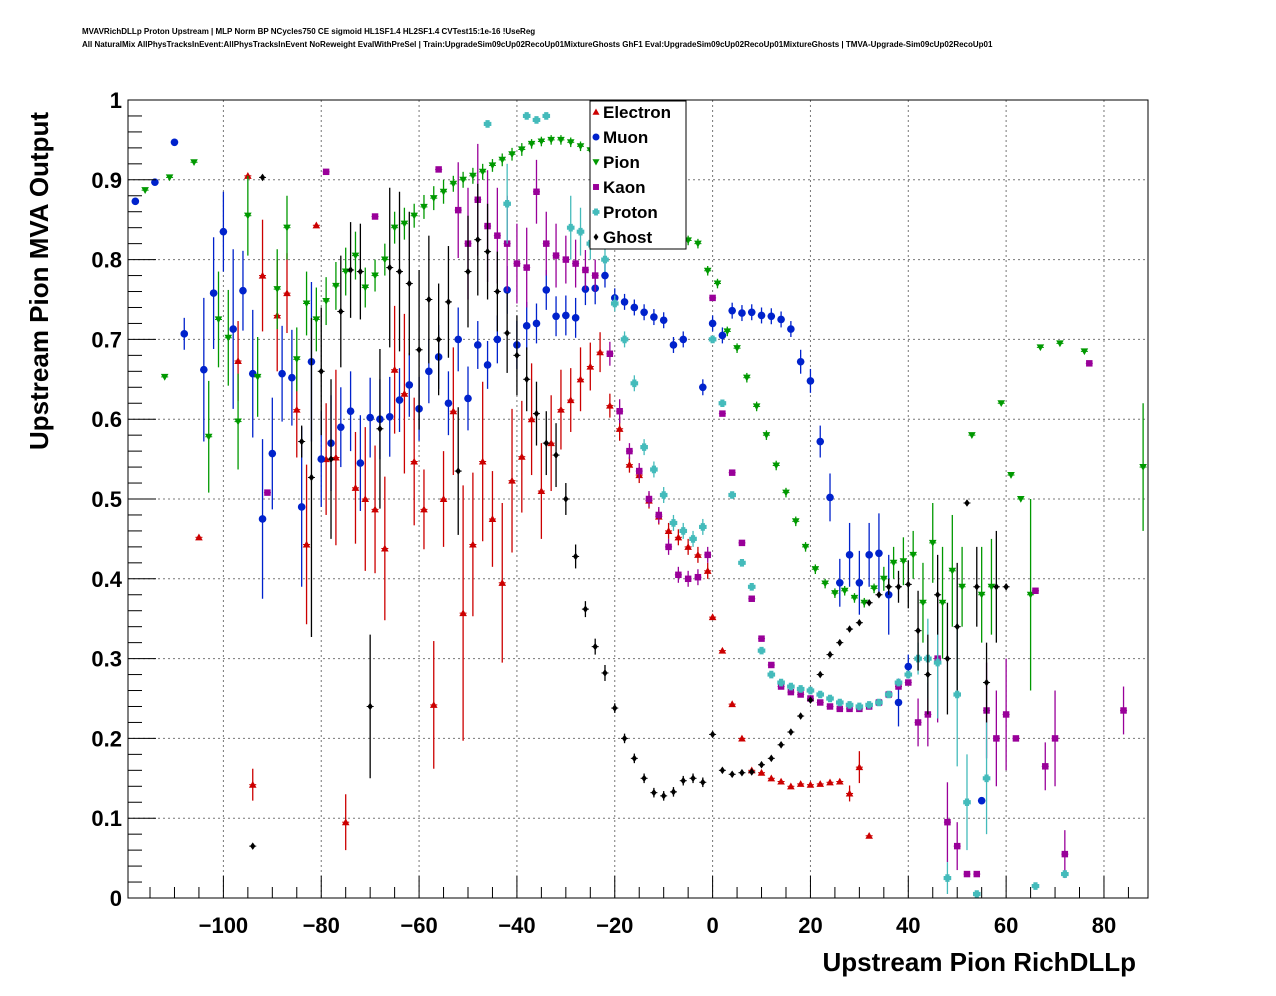 Image resolution: width=1276 pixels, height=996 pixels. Describe the element at coordinates (116, 898) in the screenshot. I see `y-tick-label: 0` at that location.